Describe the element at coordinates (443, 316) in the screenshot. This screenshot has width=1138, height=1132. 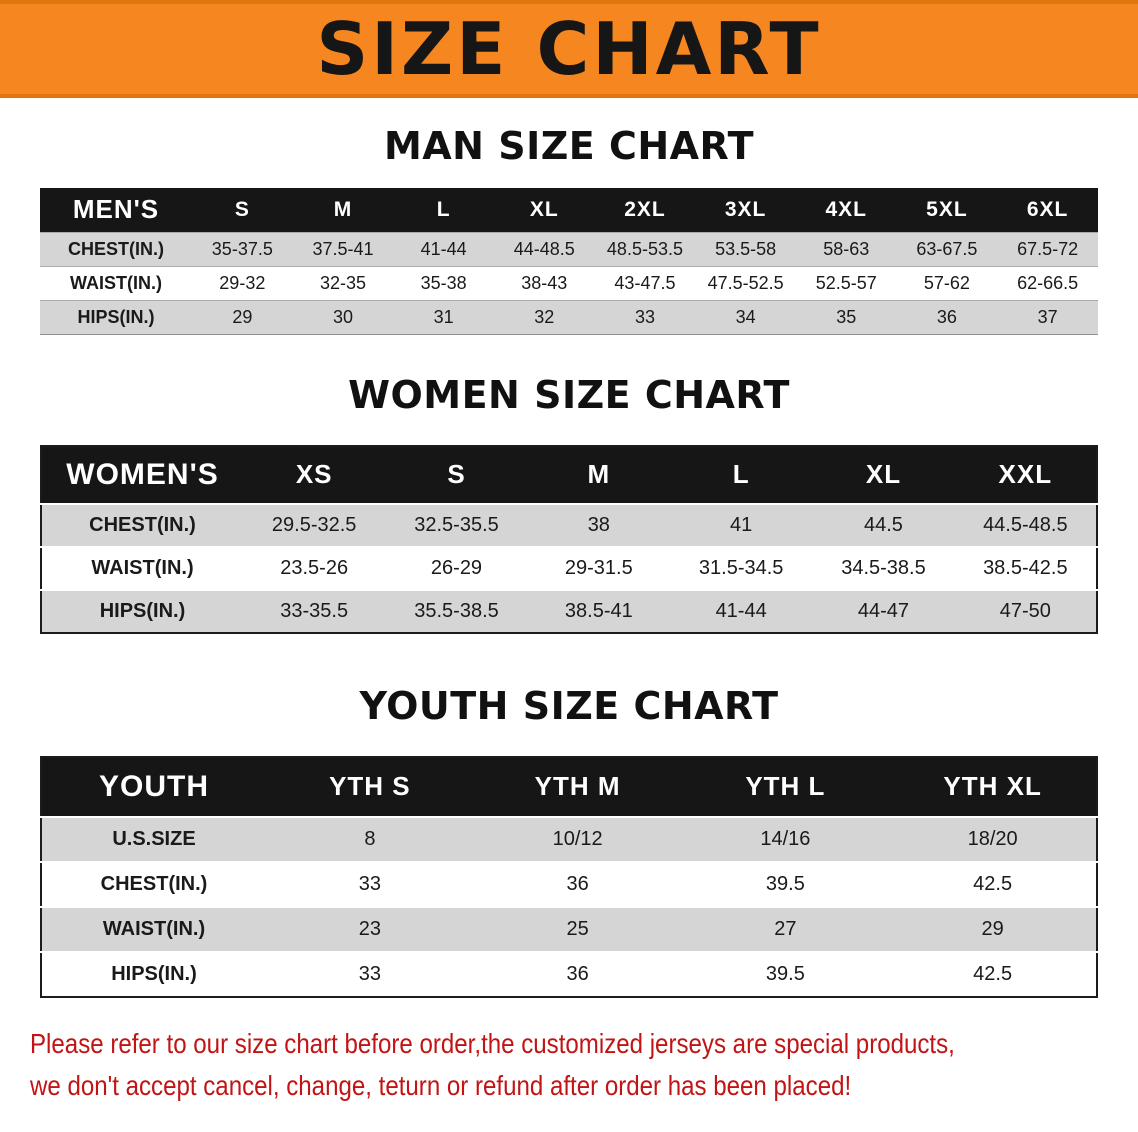
I see `size-value: 31` at that location.